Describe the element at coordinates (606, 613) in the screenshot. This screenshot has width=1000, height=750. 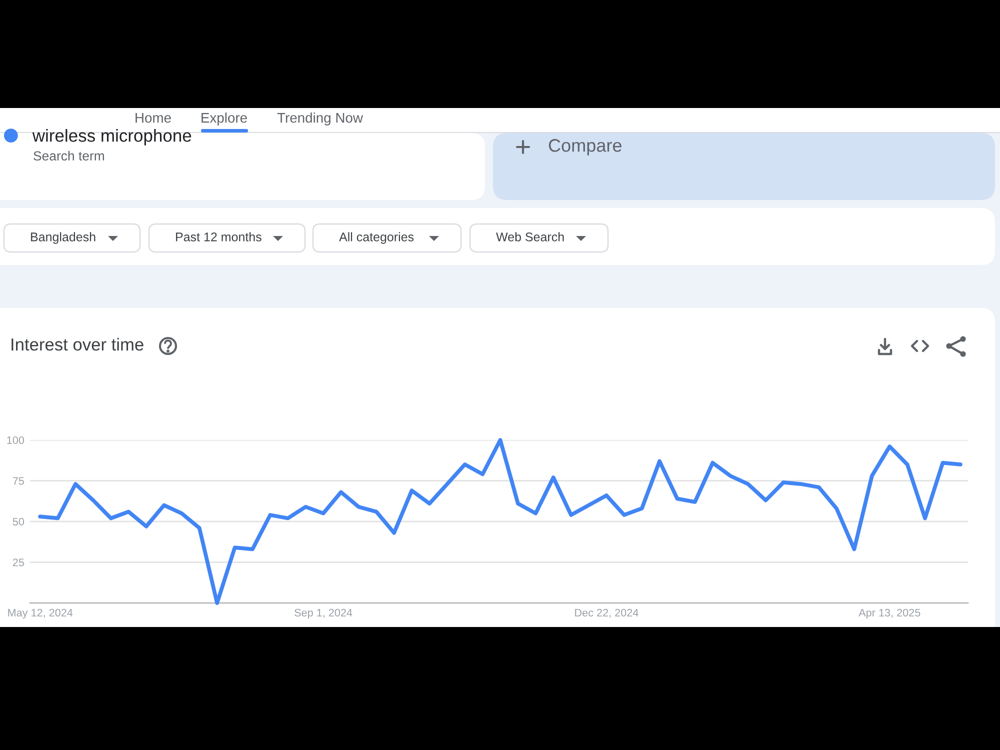
I see `x-tick-label: Dec 22, 2024` at that location.